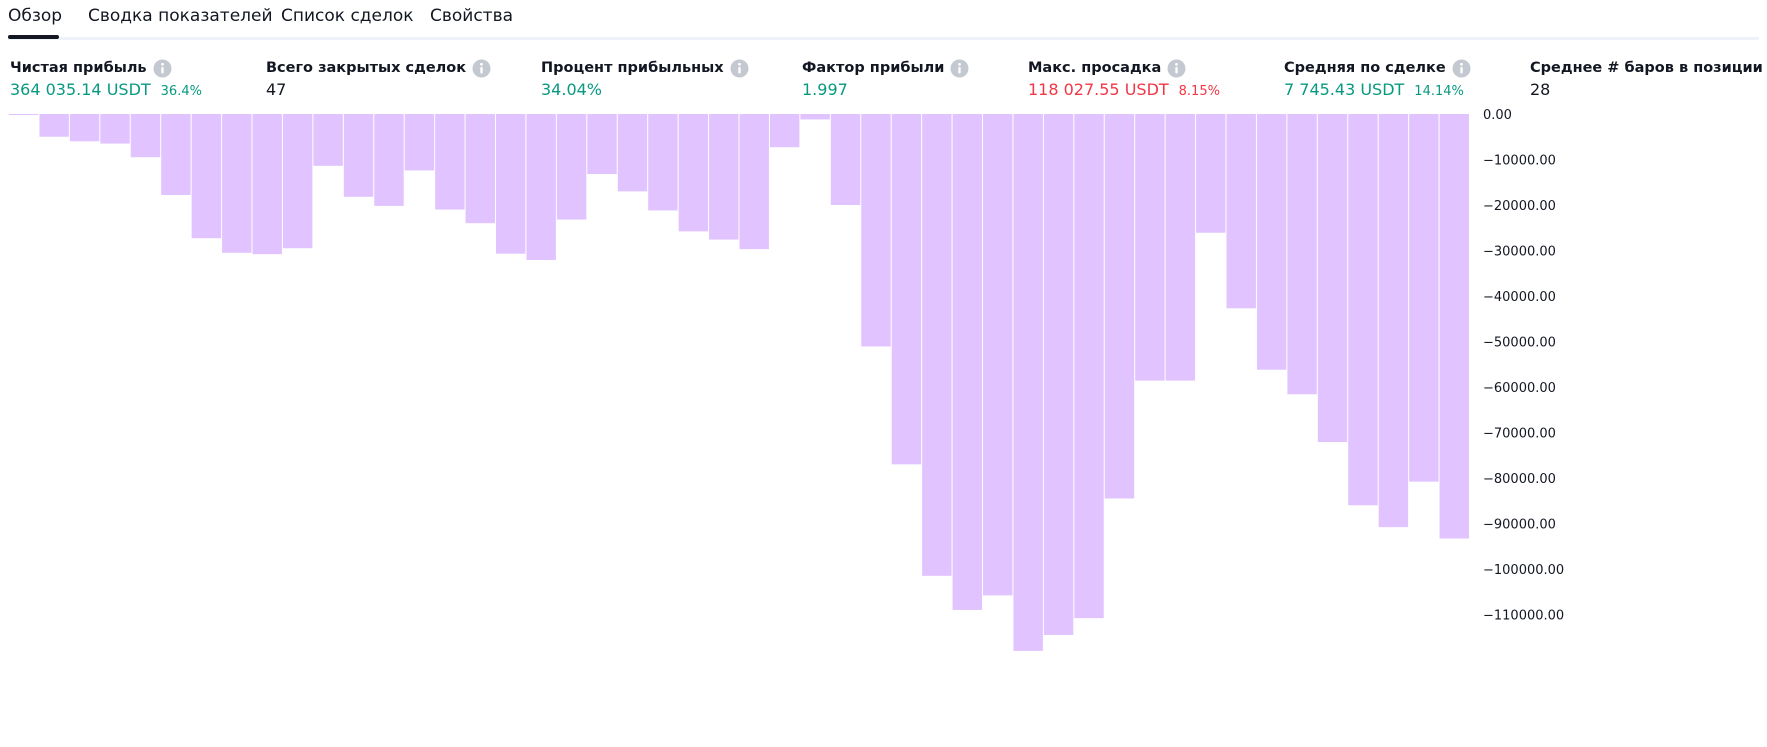 The image size is (1767, 747). Describe the element at coordinates (1199, 91) in the screenshot. I see `metric-percent: 8.15%` at that location.